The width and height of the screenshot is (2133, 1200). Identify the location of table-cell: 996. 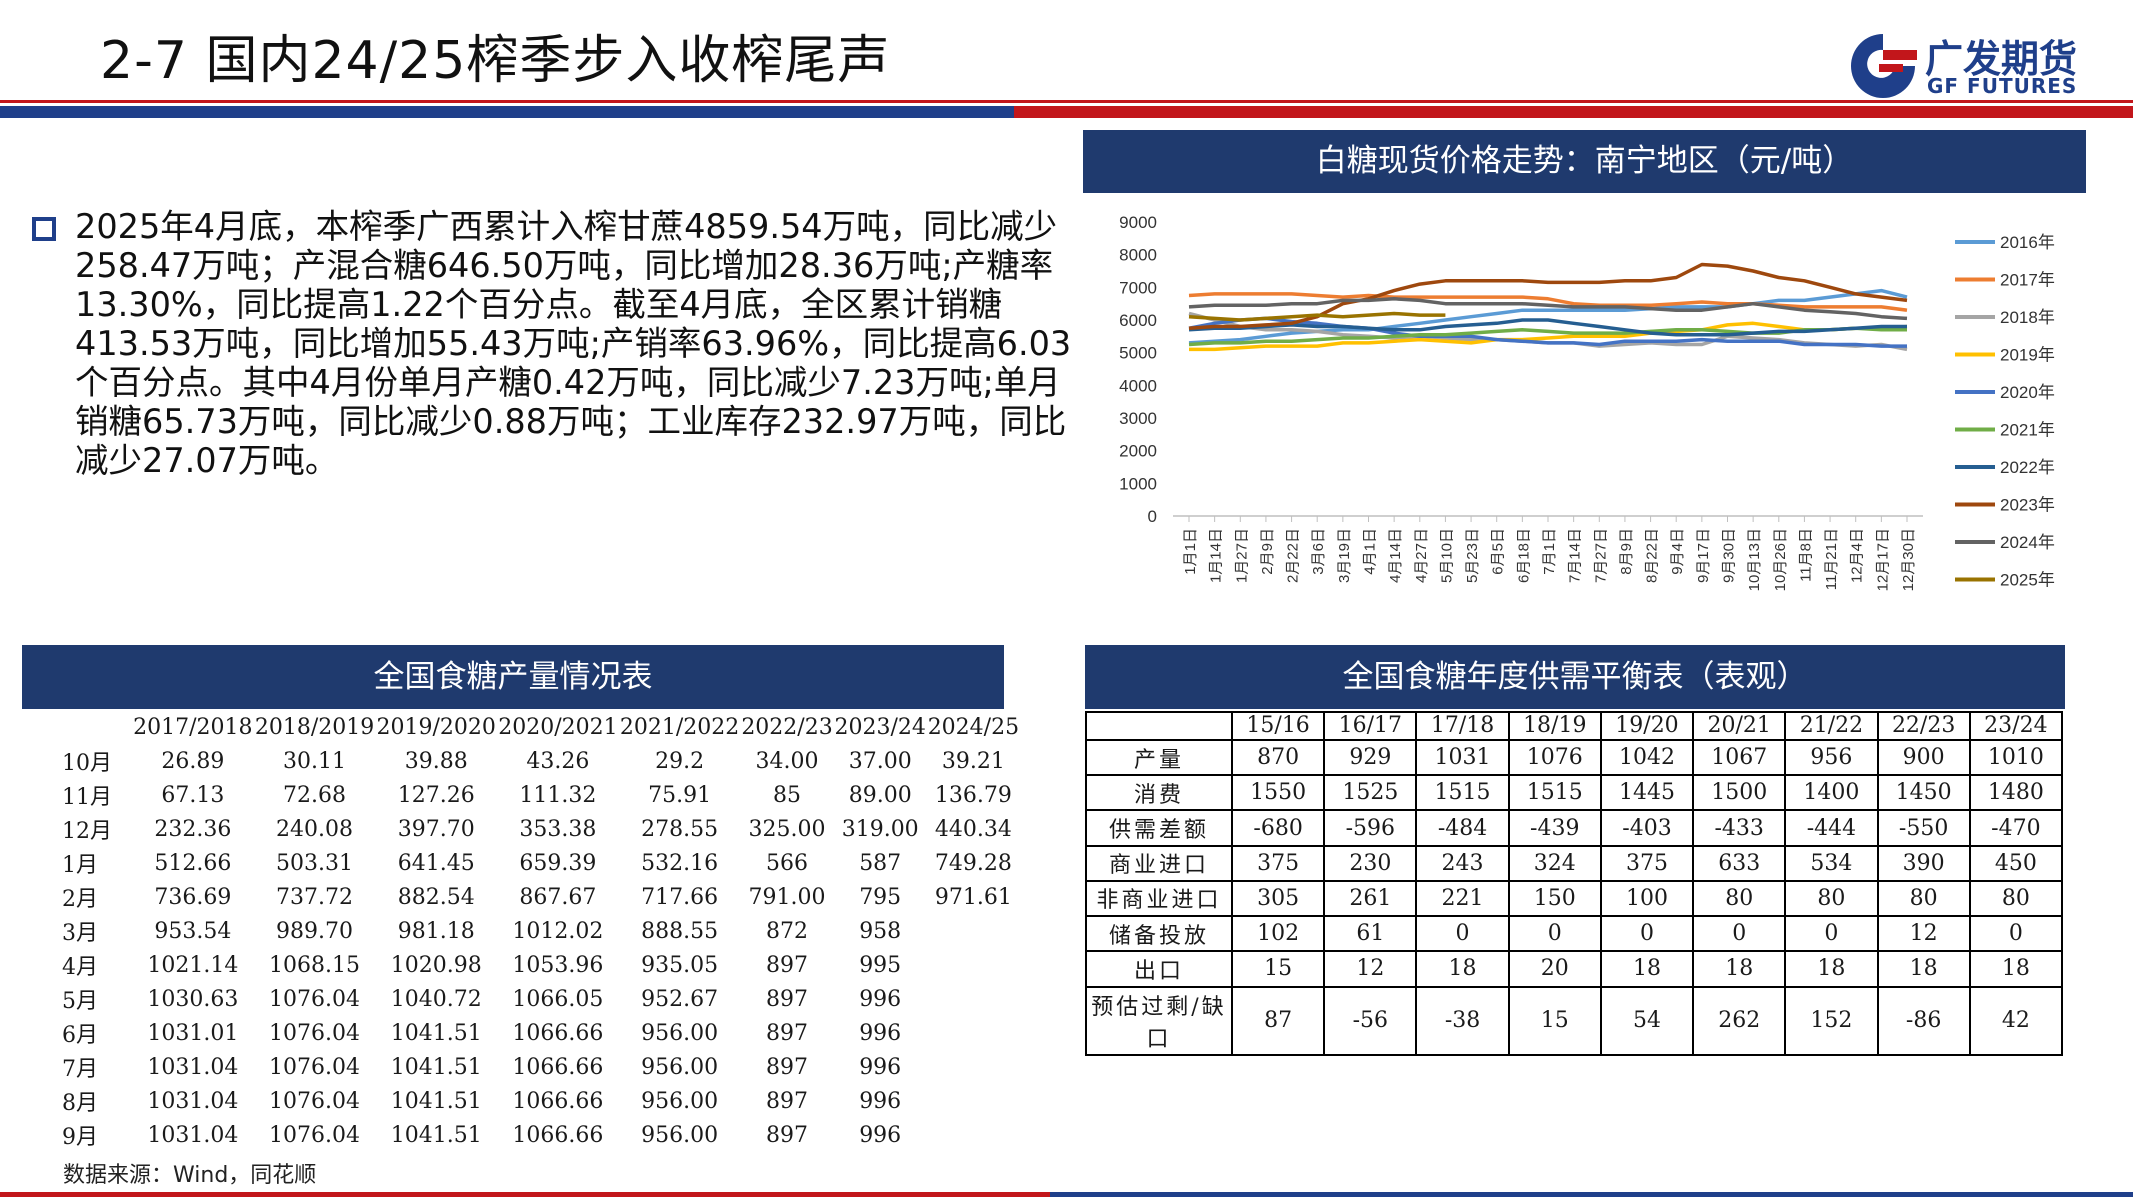
(880, 1033).